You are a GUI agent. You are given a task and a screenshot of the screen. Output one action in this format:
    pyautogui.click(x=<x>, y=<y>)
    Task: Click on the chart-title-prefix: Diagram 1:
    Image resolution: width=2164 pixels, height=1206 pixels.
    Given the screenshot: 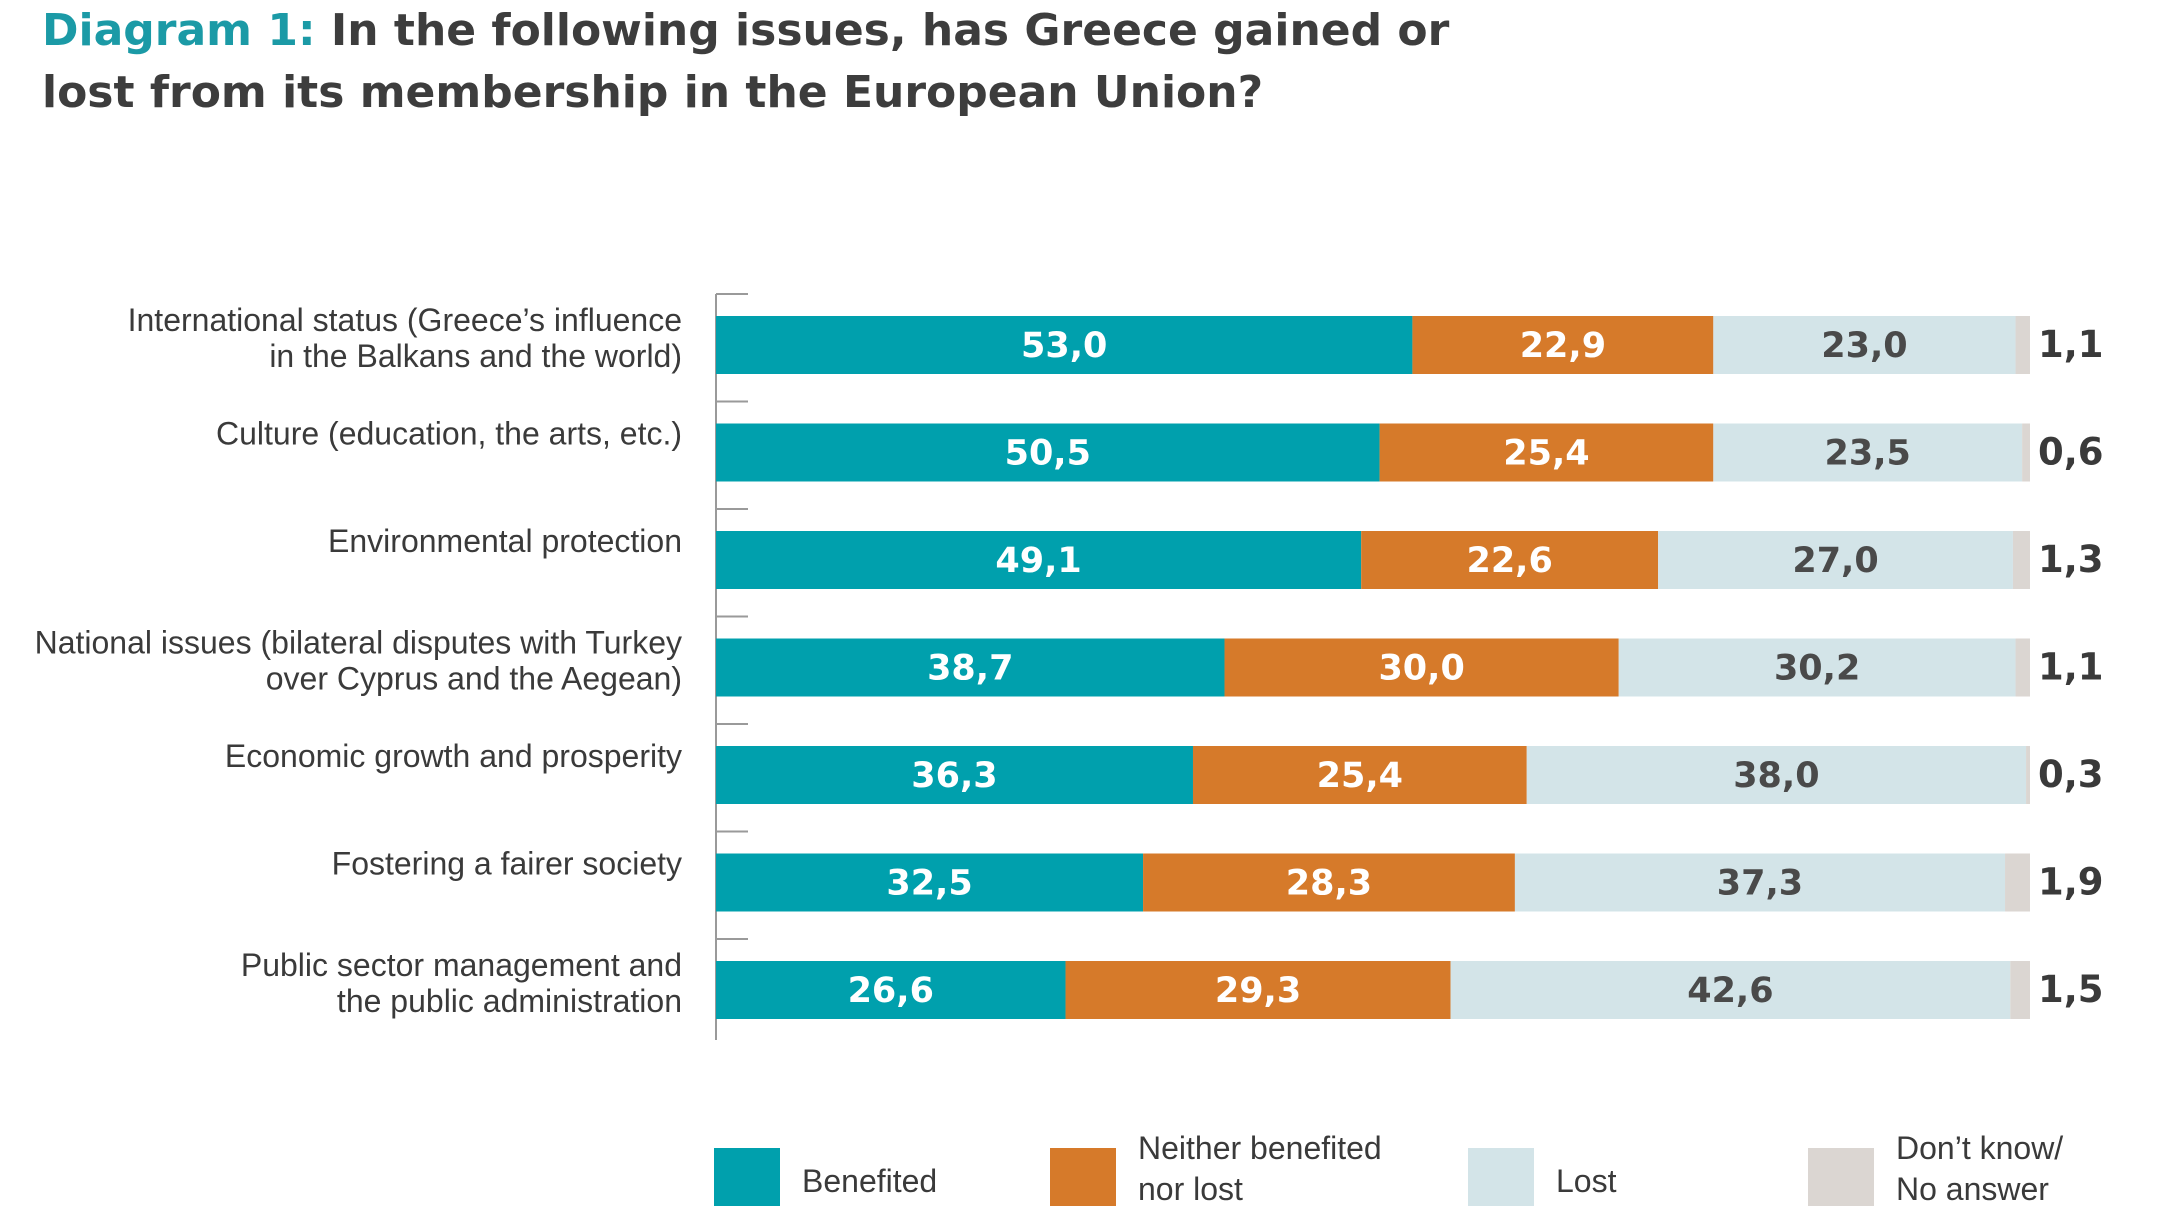 What is the action you would take?
    pyautogui.click(x=179, y=30)
    